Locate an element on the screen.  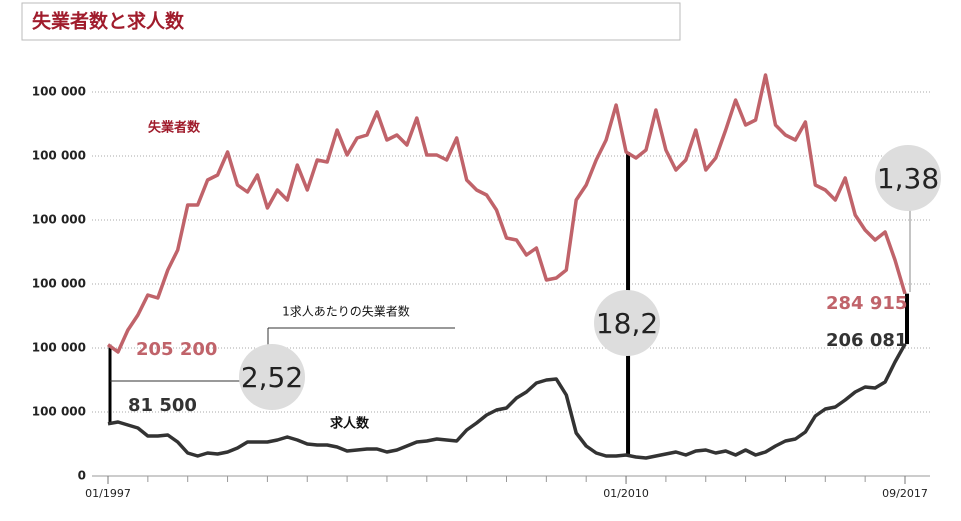
value-label: 206 081 is located at coordinates (866, 340).